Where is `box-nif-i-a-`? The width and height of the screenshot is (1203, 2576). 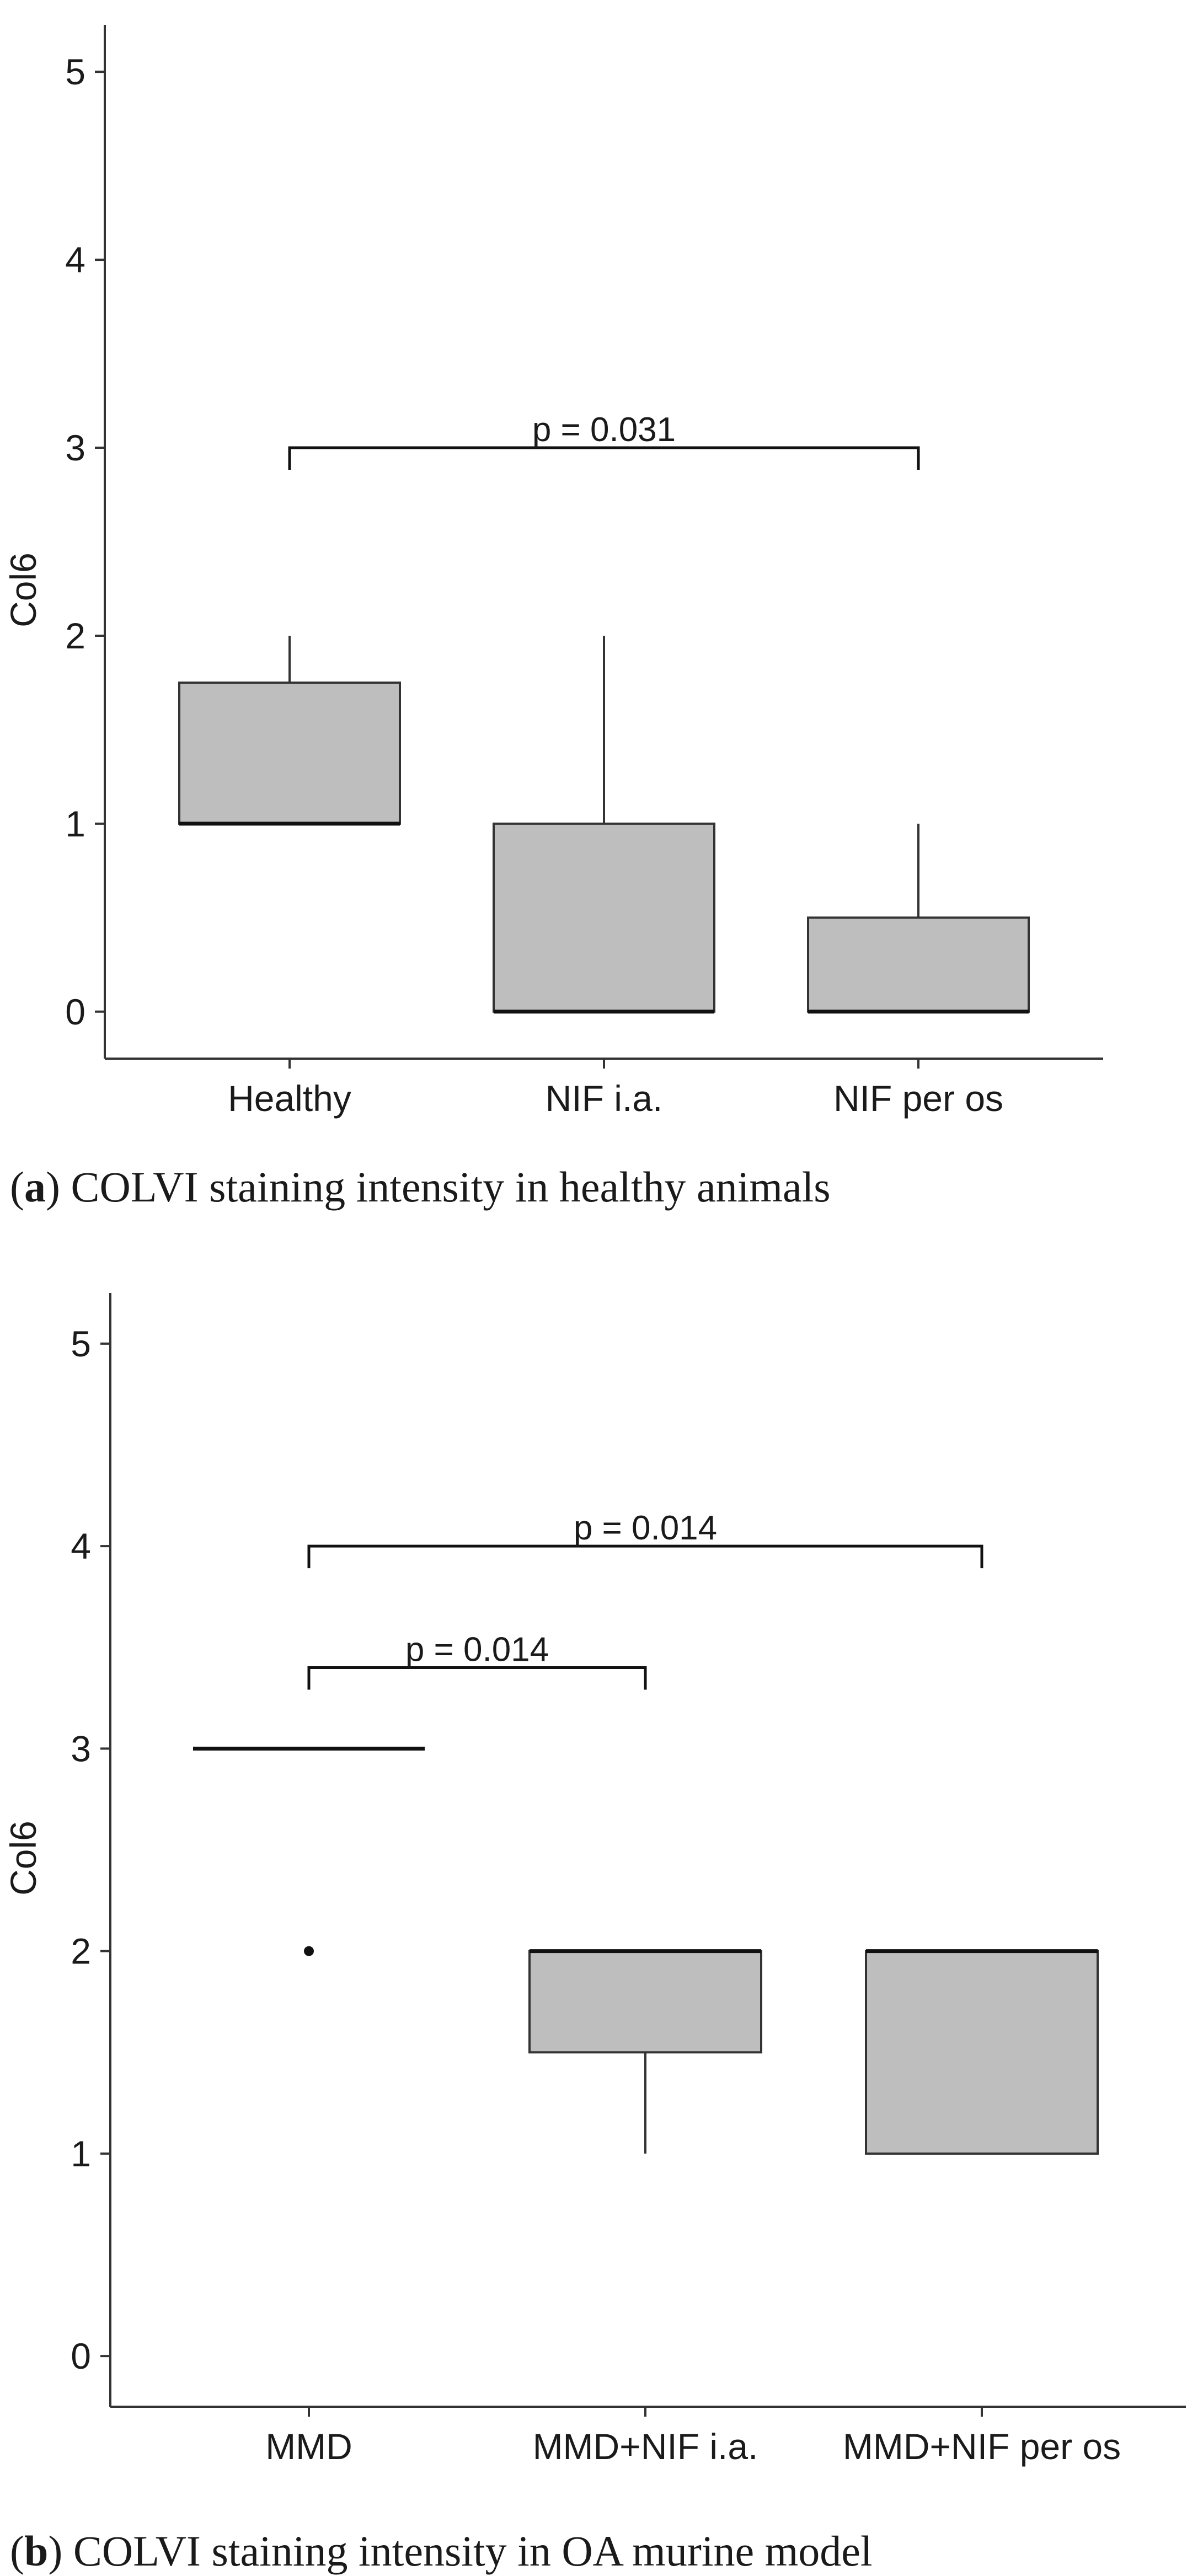
box-nif-i-a- is located at coordinates (604, 917).